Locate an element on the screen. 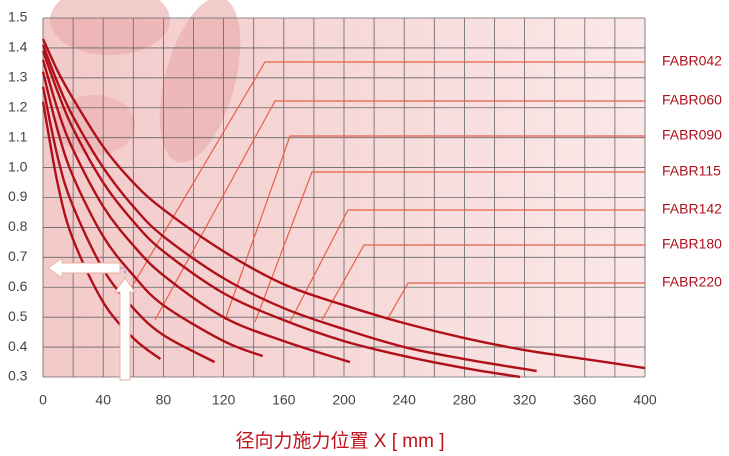 The height and width of the screenshot is (456, 729). legend-label: FABR180 is located at coordinates (692, 244).